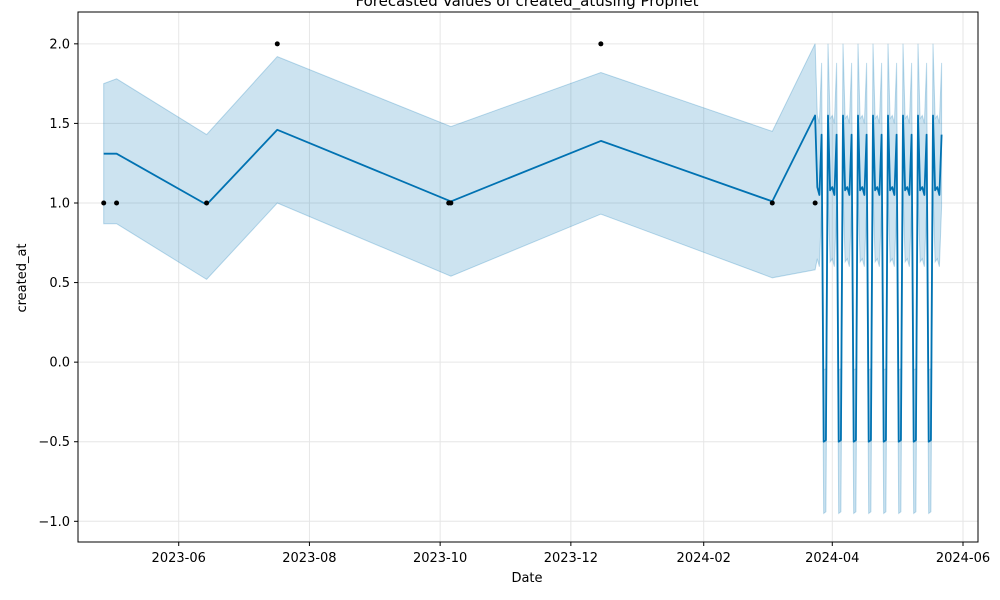 This screenshot has height=600, width=1000. What do you see at coordinates (179, 558) in the screenshot?
I see `x-tick-label: 2023-06` at bounding box center [179, 558].